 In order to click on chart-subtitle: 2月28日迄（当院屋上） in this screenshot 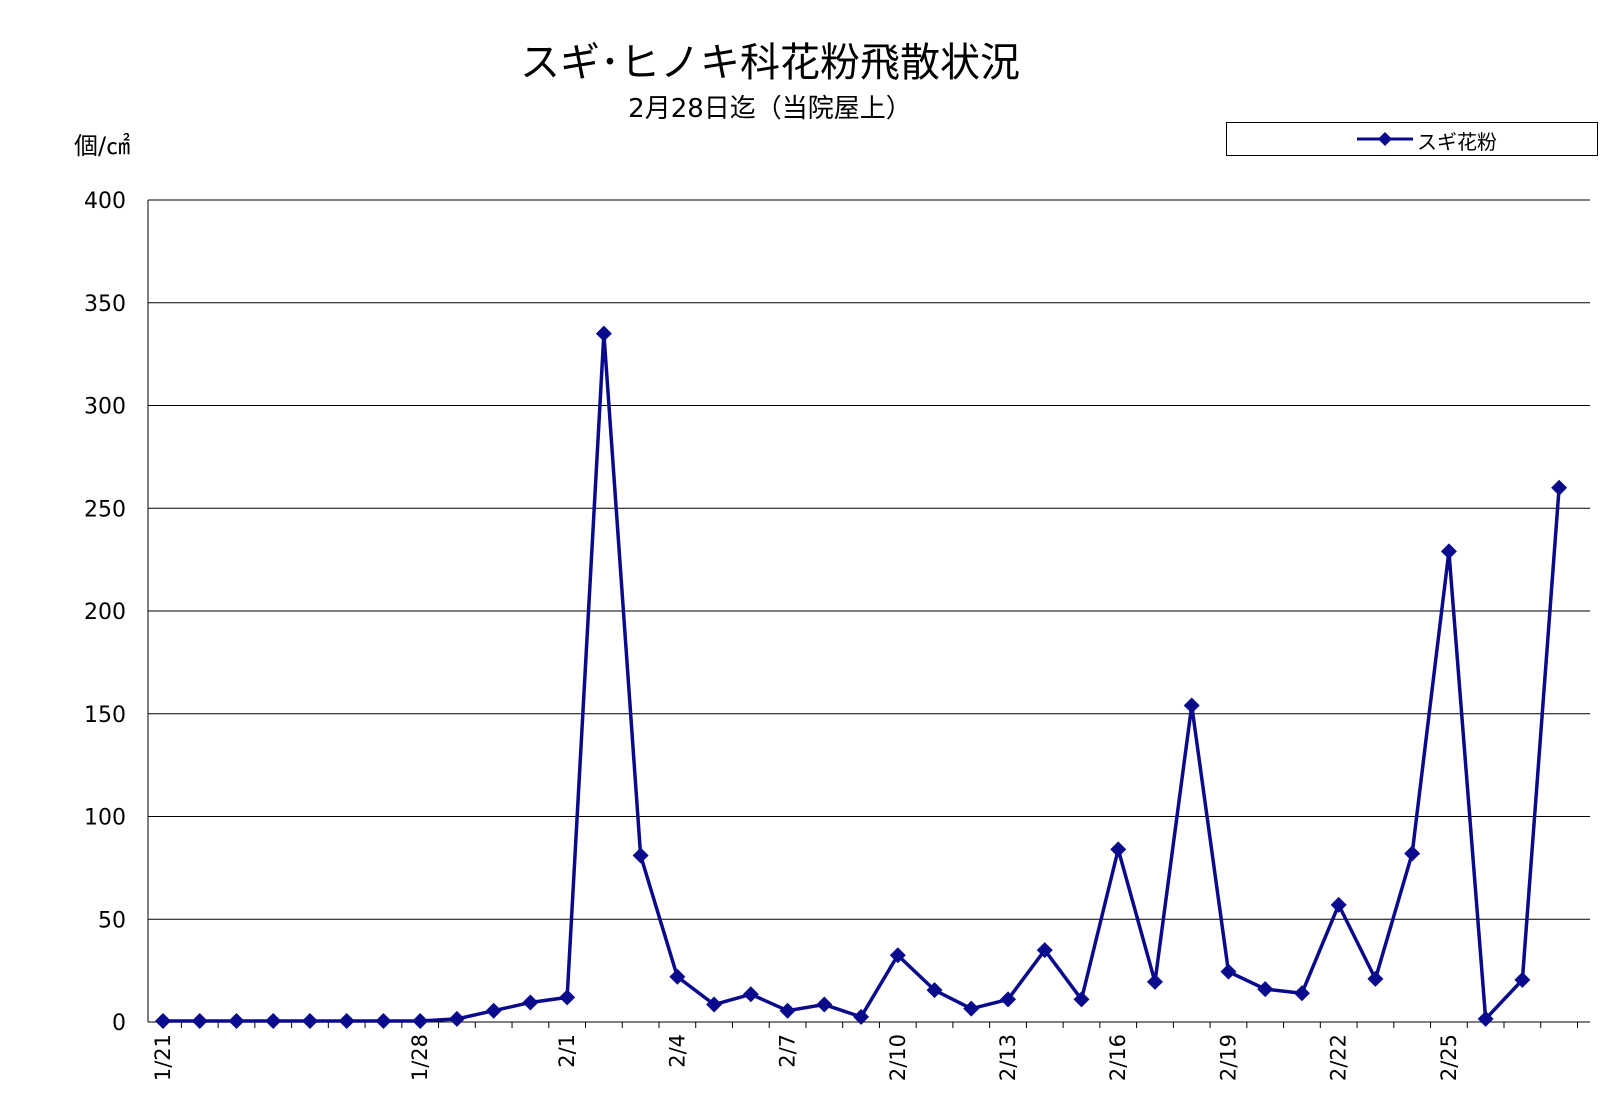, I will do `click(770, 109)`.